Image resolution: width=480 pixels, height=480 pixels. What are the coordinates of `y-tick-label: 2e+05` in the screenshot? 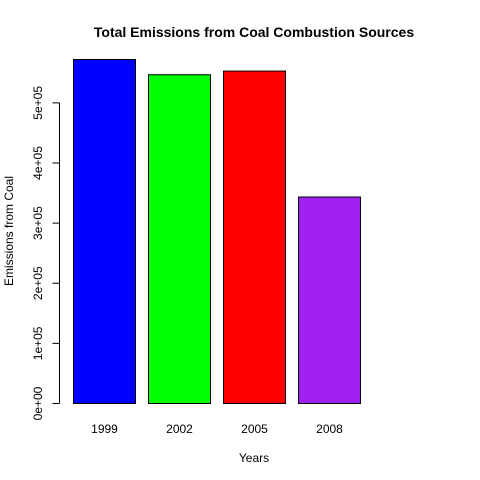 It's located at (38, 283).